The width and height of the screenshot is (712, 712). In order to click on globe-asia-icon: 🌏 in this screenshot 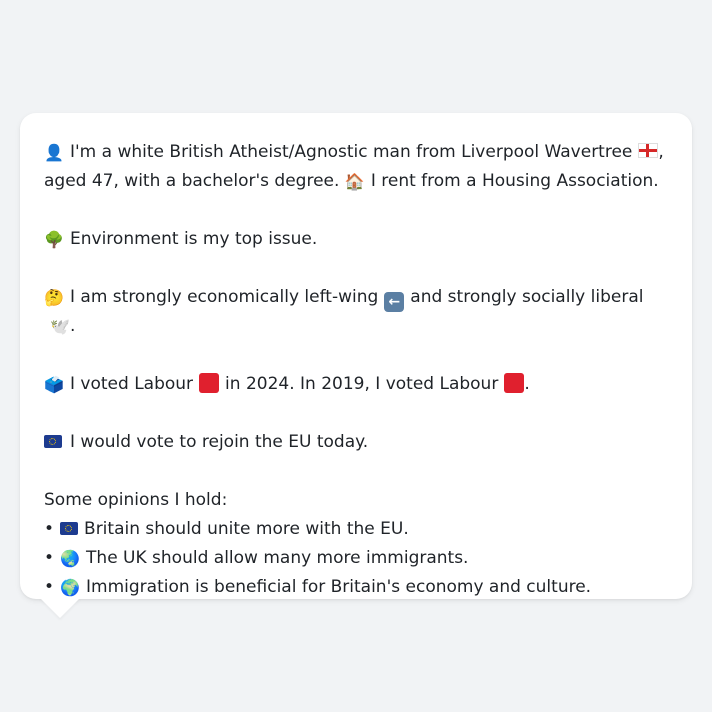, I will do `click(70, 558)`.